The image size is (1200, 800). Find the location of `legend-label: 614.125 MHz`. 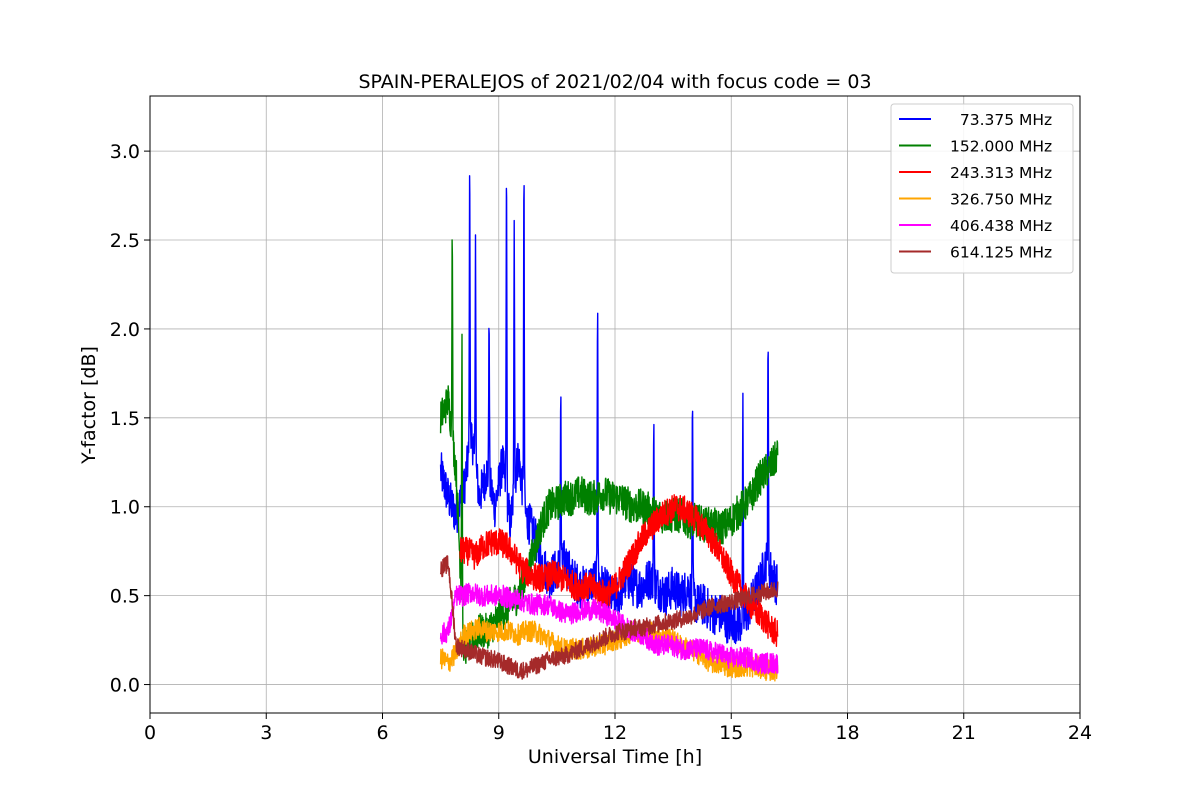

legend-label: 614.125 MHz is located at coordinates (1001, 253).